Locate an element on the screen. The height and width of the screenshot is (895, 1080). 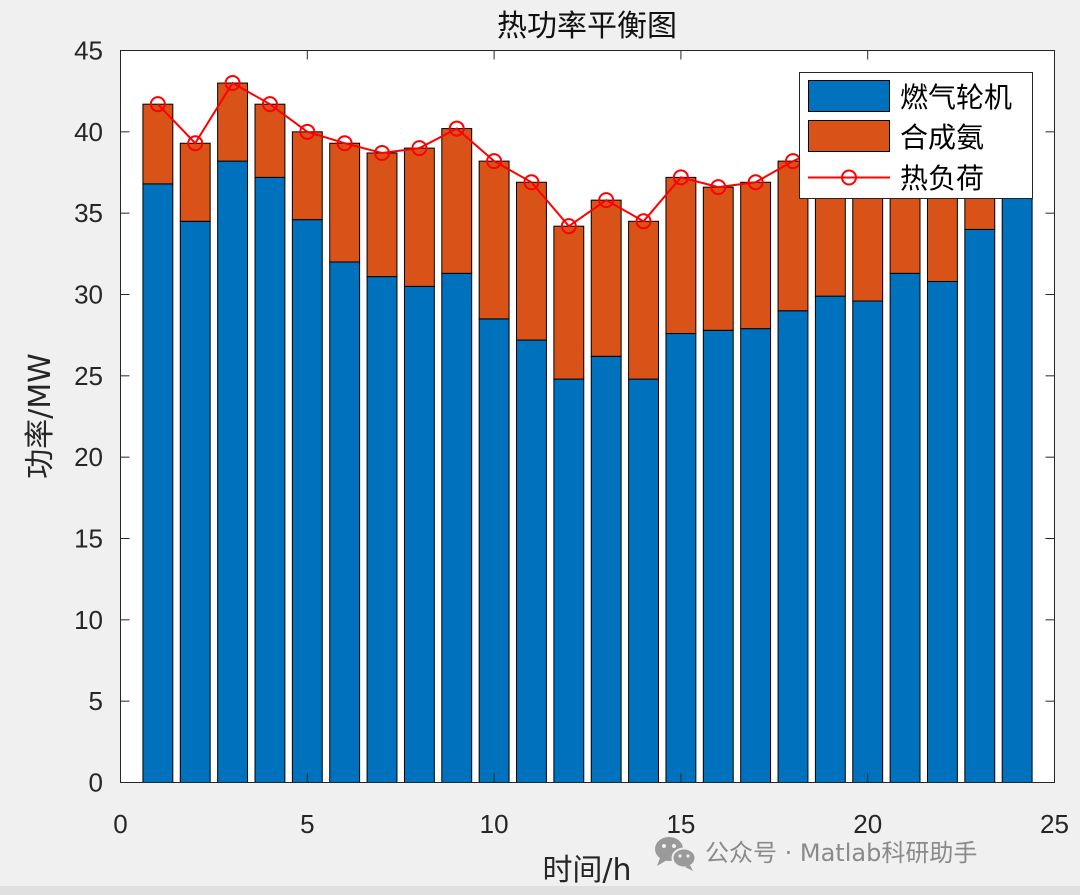
legend-swatch-ammonia is located at coordinates (849, 136).